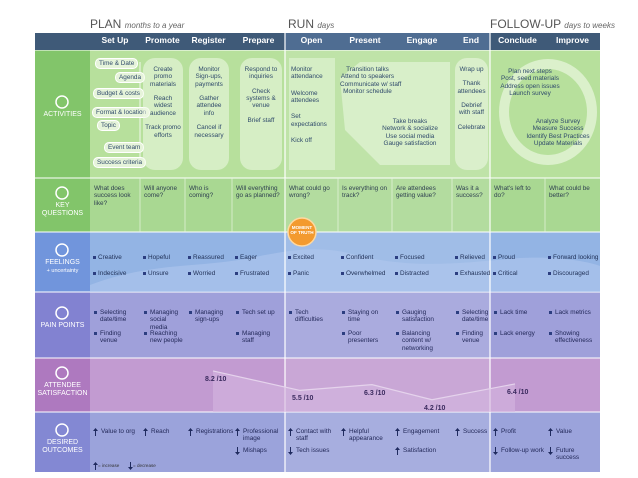 This screenshot has width=638, height=478. Describe the element at coordinates (261, 98) in the screenshot. I see `activity-item: Check systems & venue` at that location.